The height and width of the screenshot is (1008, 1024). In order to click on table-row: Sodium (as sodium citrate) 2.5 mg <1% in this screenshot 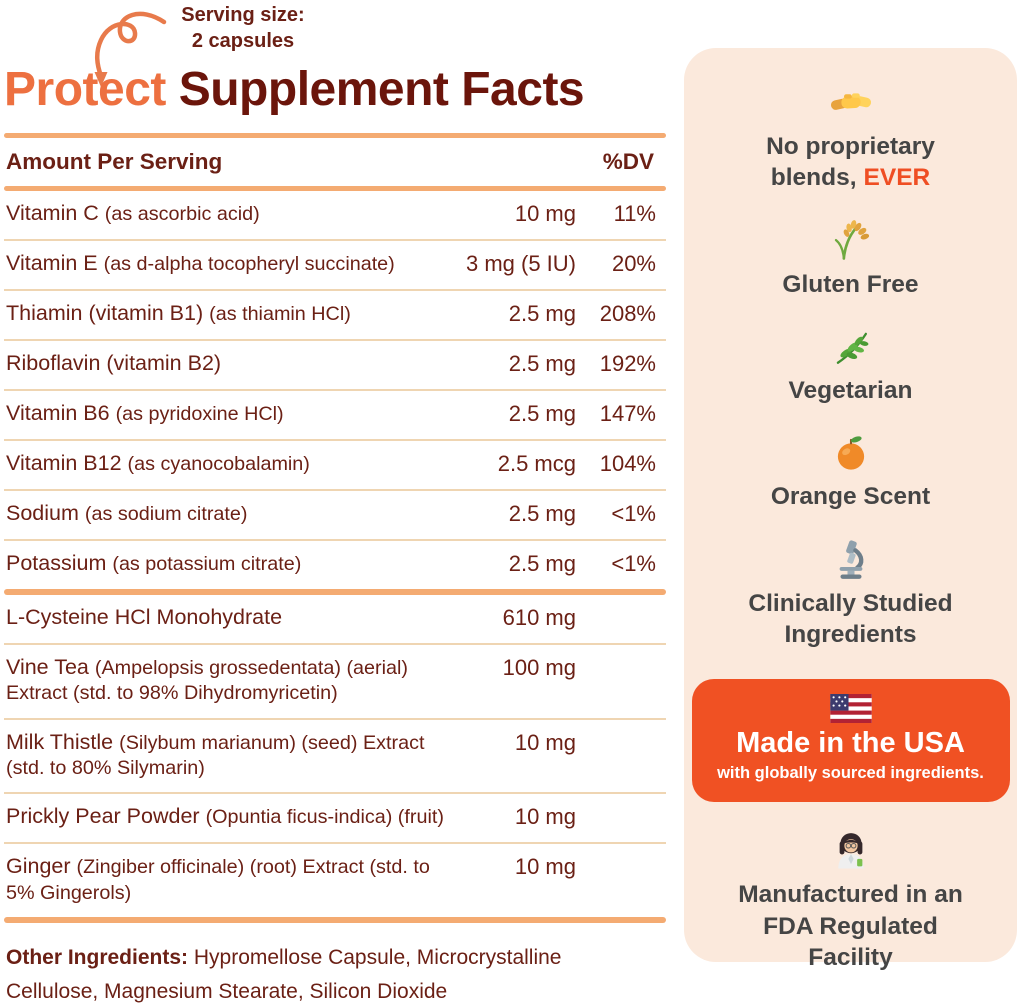, I will do `click(335, 514)`.